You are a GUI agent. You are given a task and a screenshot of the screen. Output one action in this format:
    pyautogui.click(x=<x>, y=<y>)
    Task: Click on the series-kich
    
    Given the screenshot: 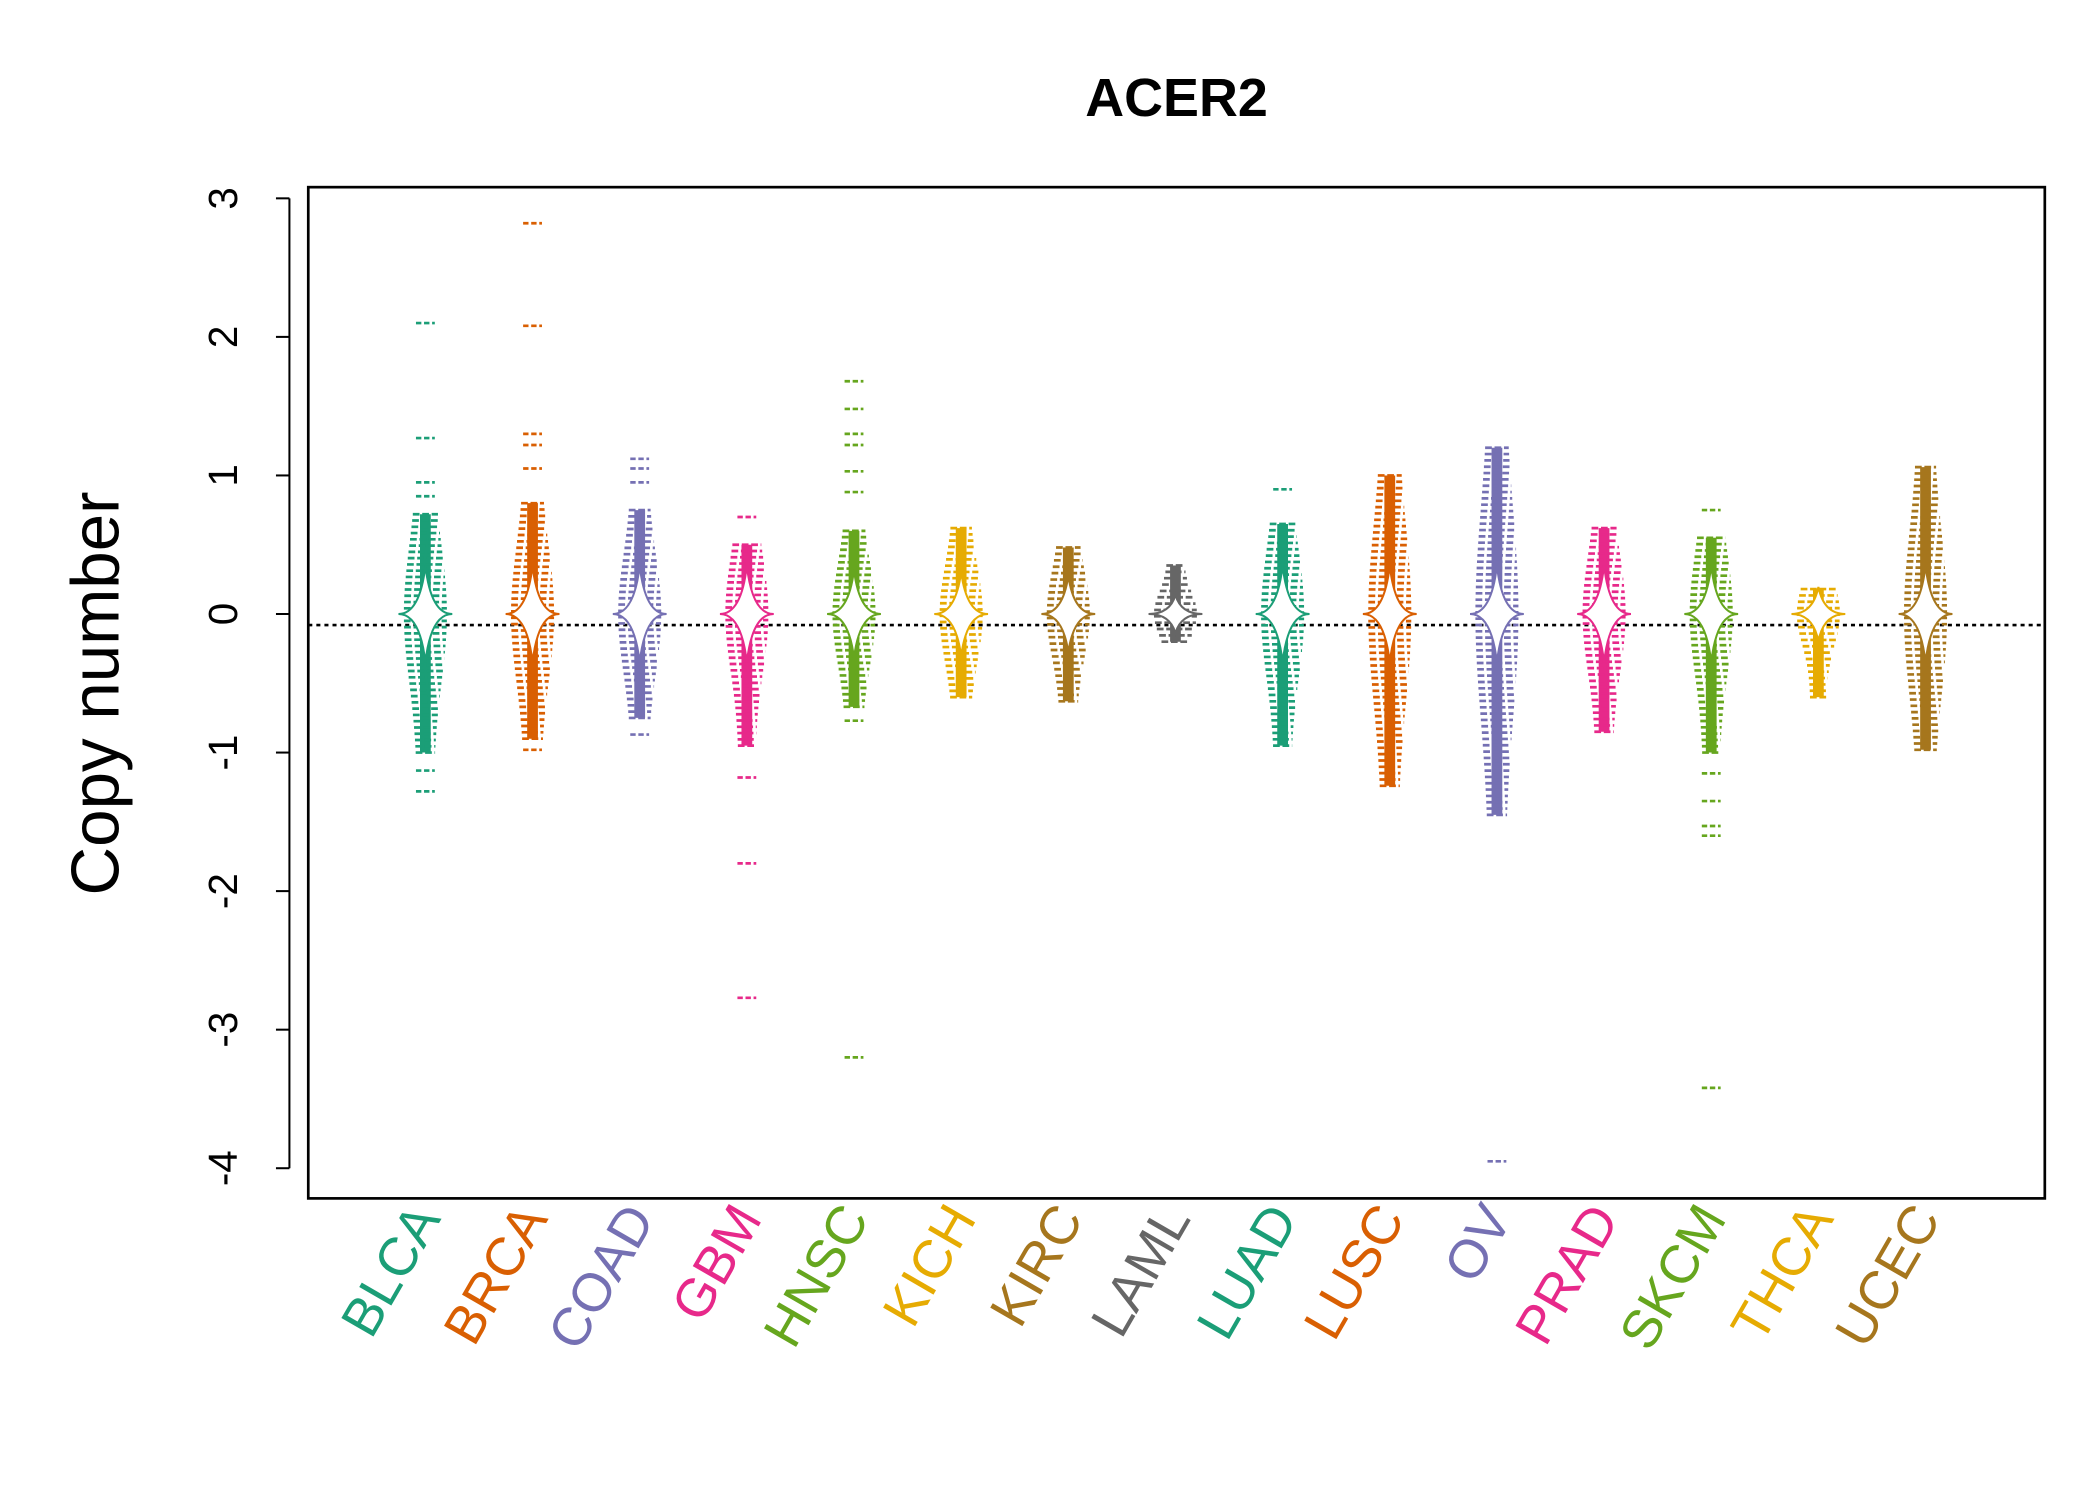 What is the action you would take?
    pyautogui.click(x=961, y=612)
    